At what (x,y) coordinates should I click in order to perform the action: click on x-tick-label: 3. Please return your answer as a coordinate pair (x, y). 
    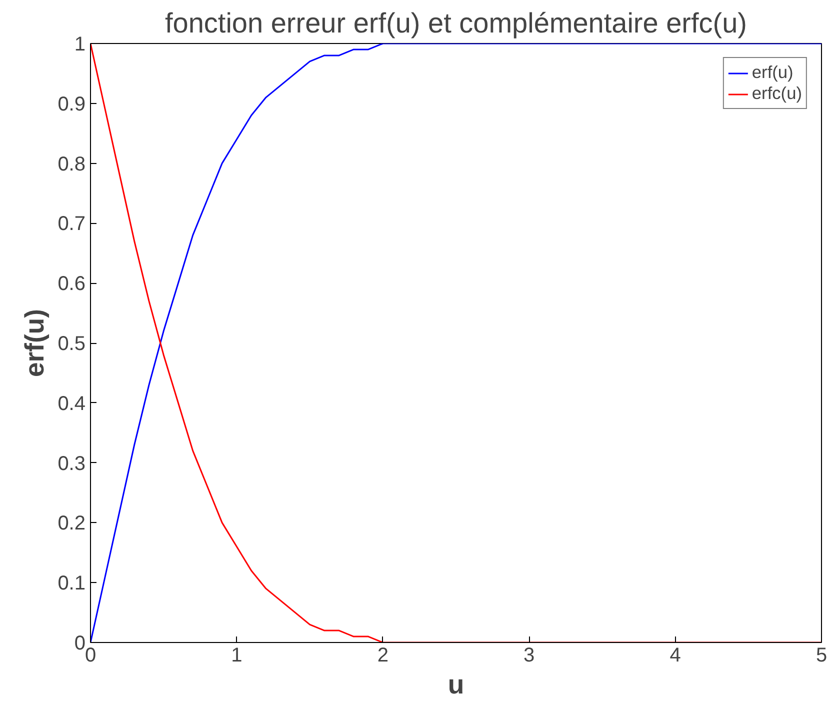
    Looking at the image, I should click on (529, 655).